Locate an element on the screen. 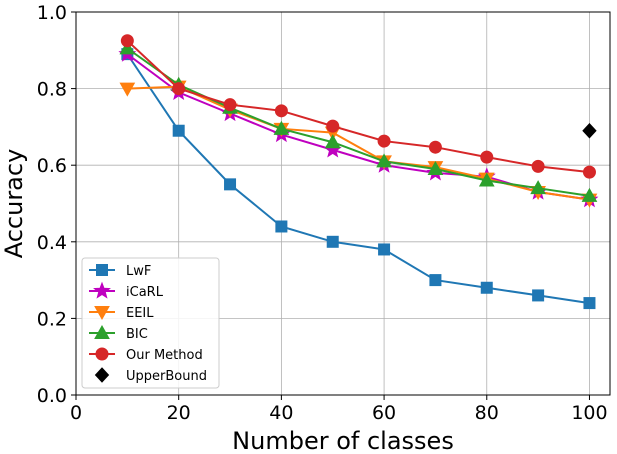 Image resolution: width=617 pixels, height=454 pixels. legend: LwF iCaRL EEIL BIC Our Method UpperBound is located at coordinates (150, 323).